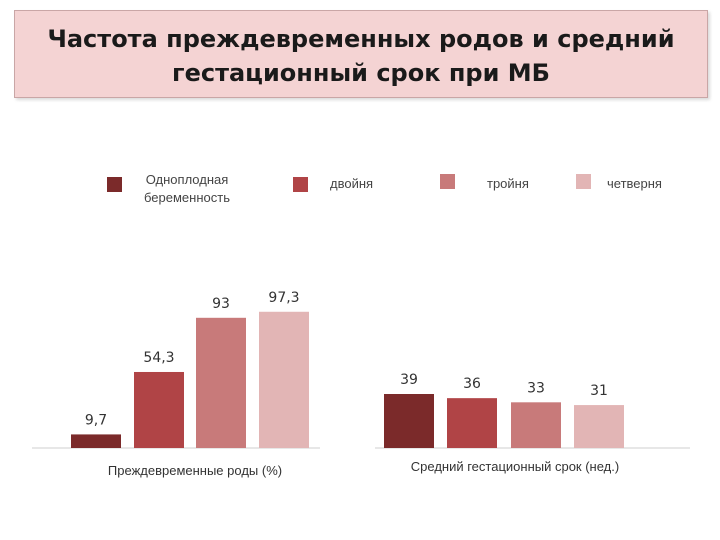 The width and height of the screenshot is (720, 540). What do you see at coordinates (221, 382) in the screenshot?
I see `bar-preterm-triplets` at bounding box center [221, 382].